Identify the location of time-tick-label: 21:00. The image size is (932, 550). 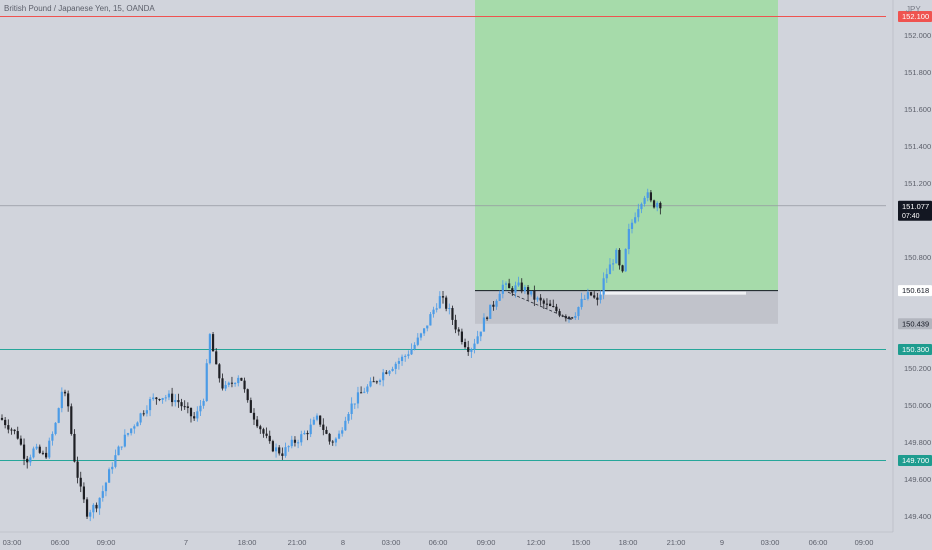
(676, 542).